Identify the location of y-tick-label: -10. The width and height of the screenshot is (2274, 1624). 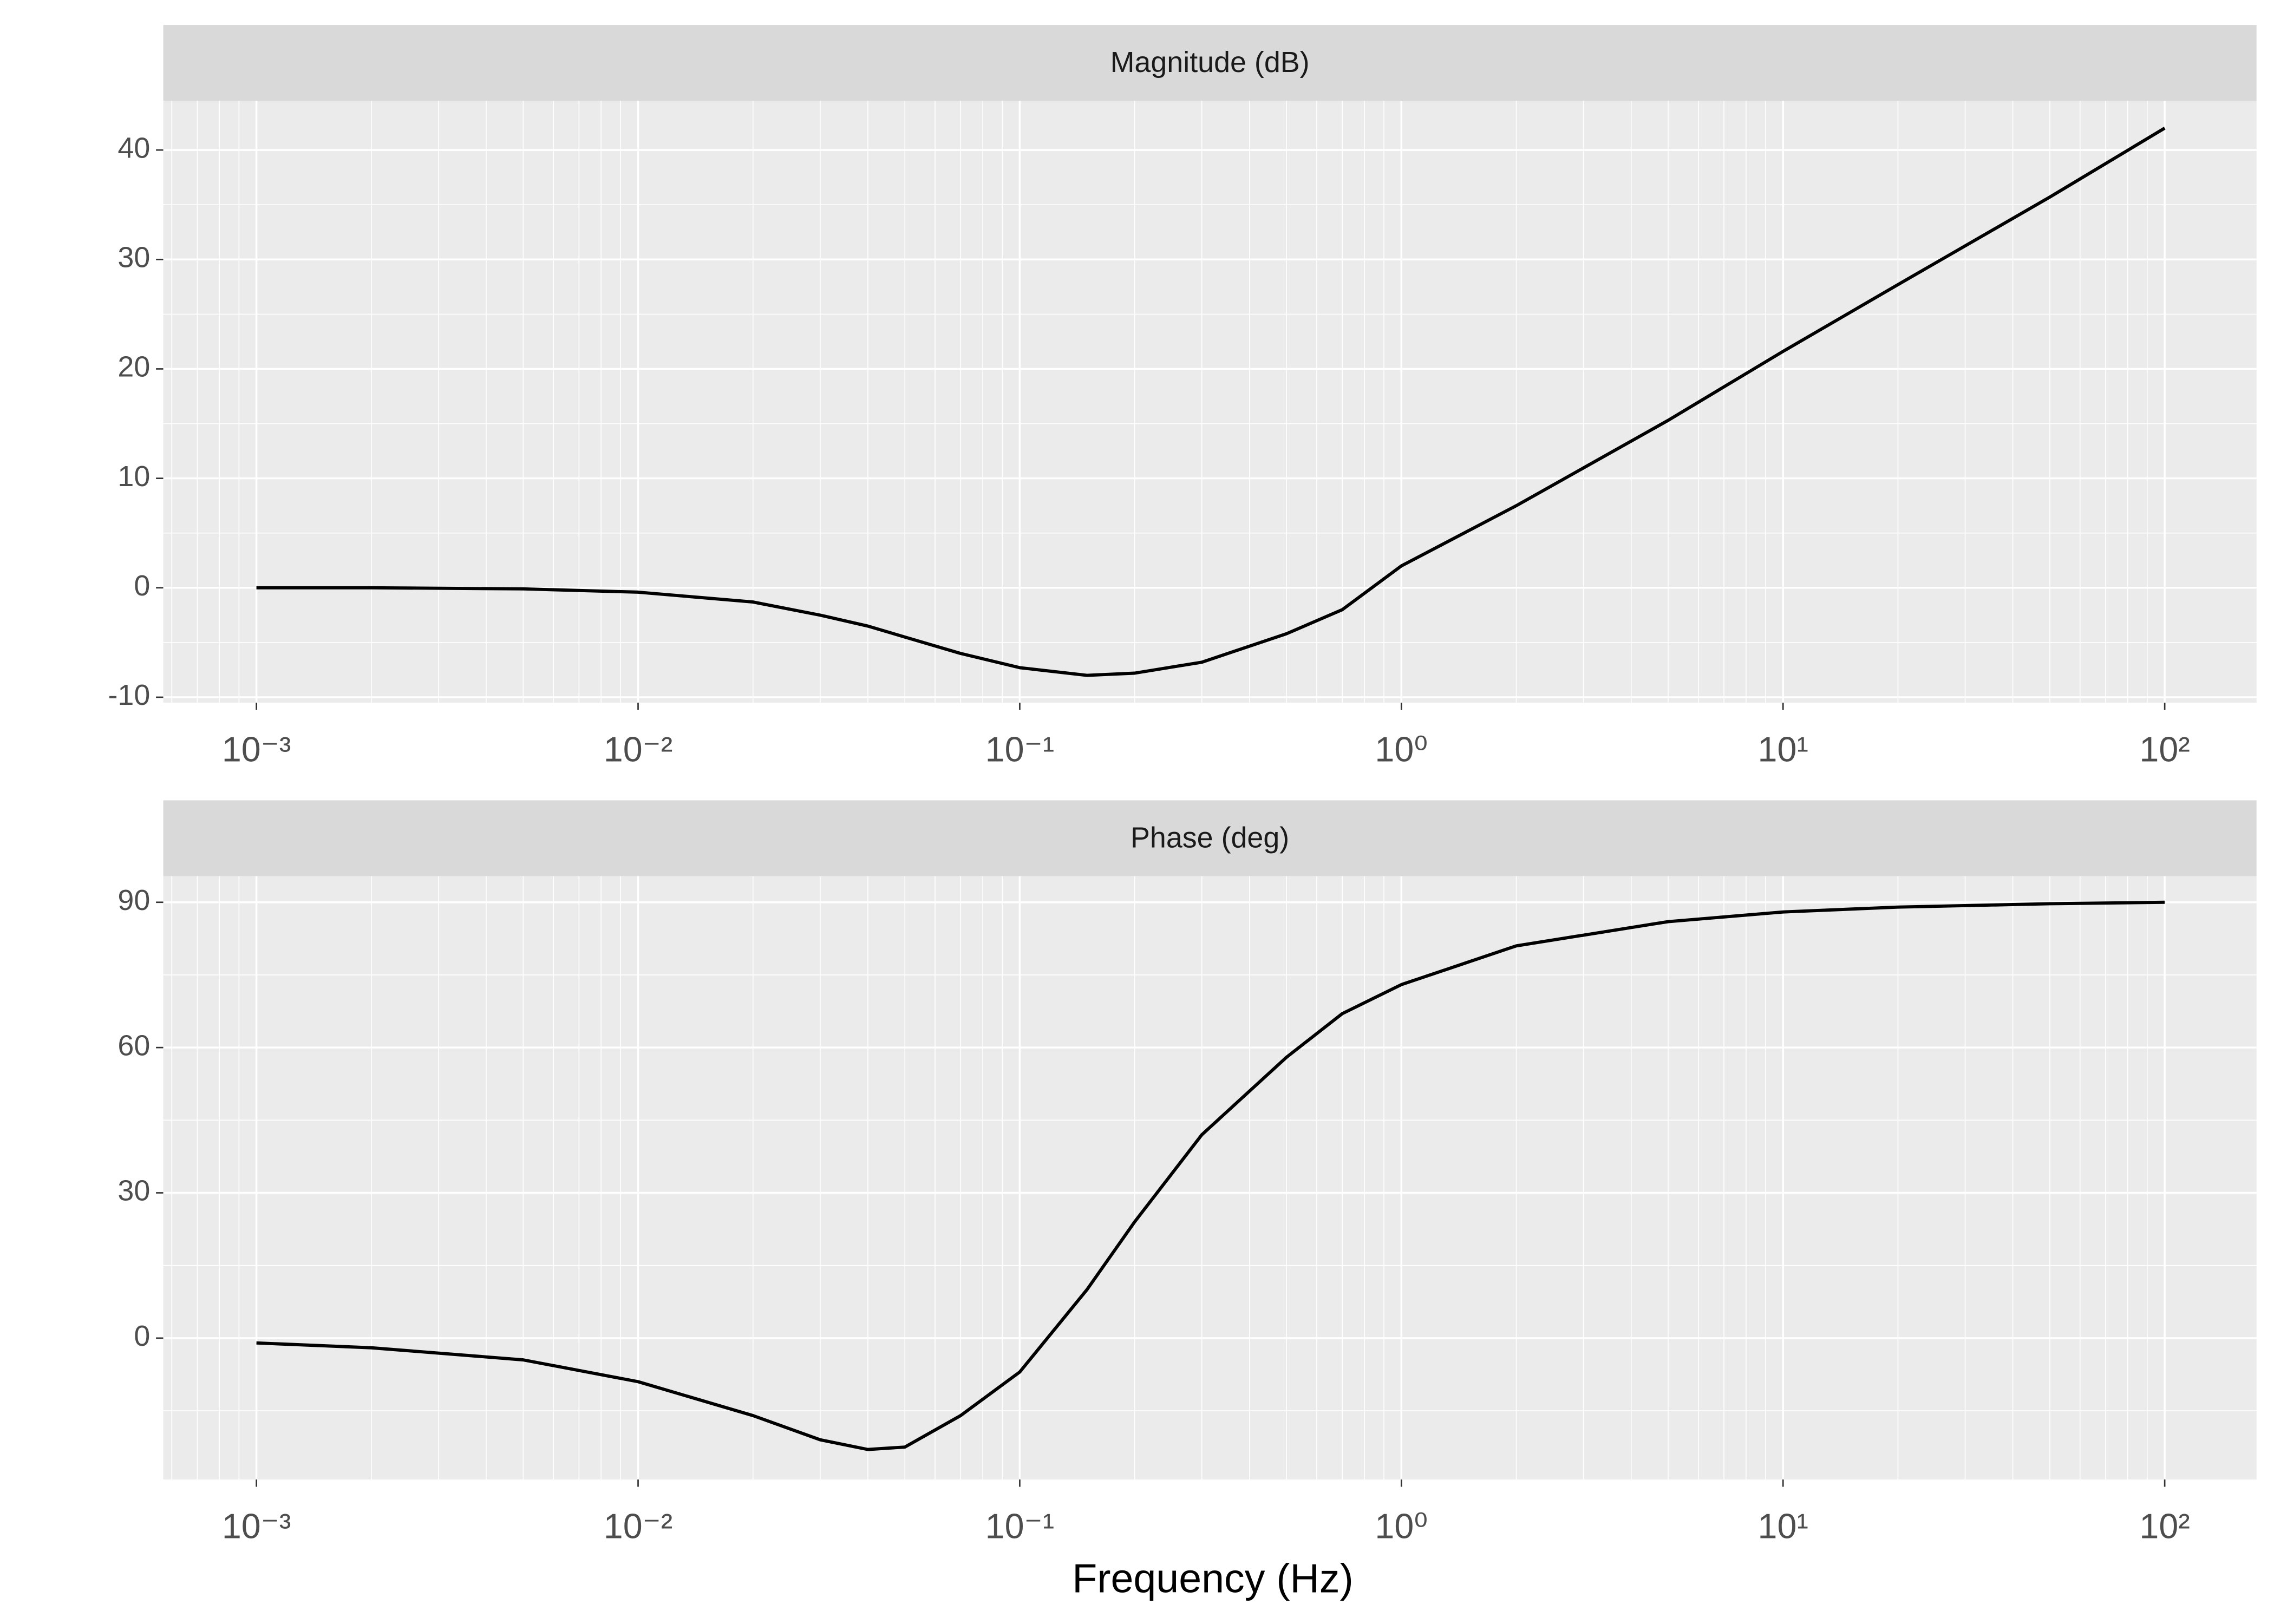
(129, 695).